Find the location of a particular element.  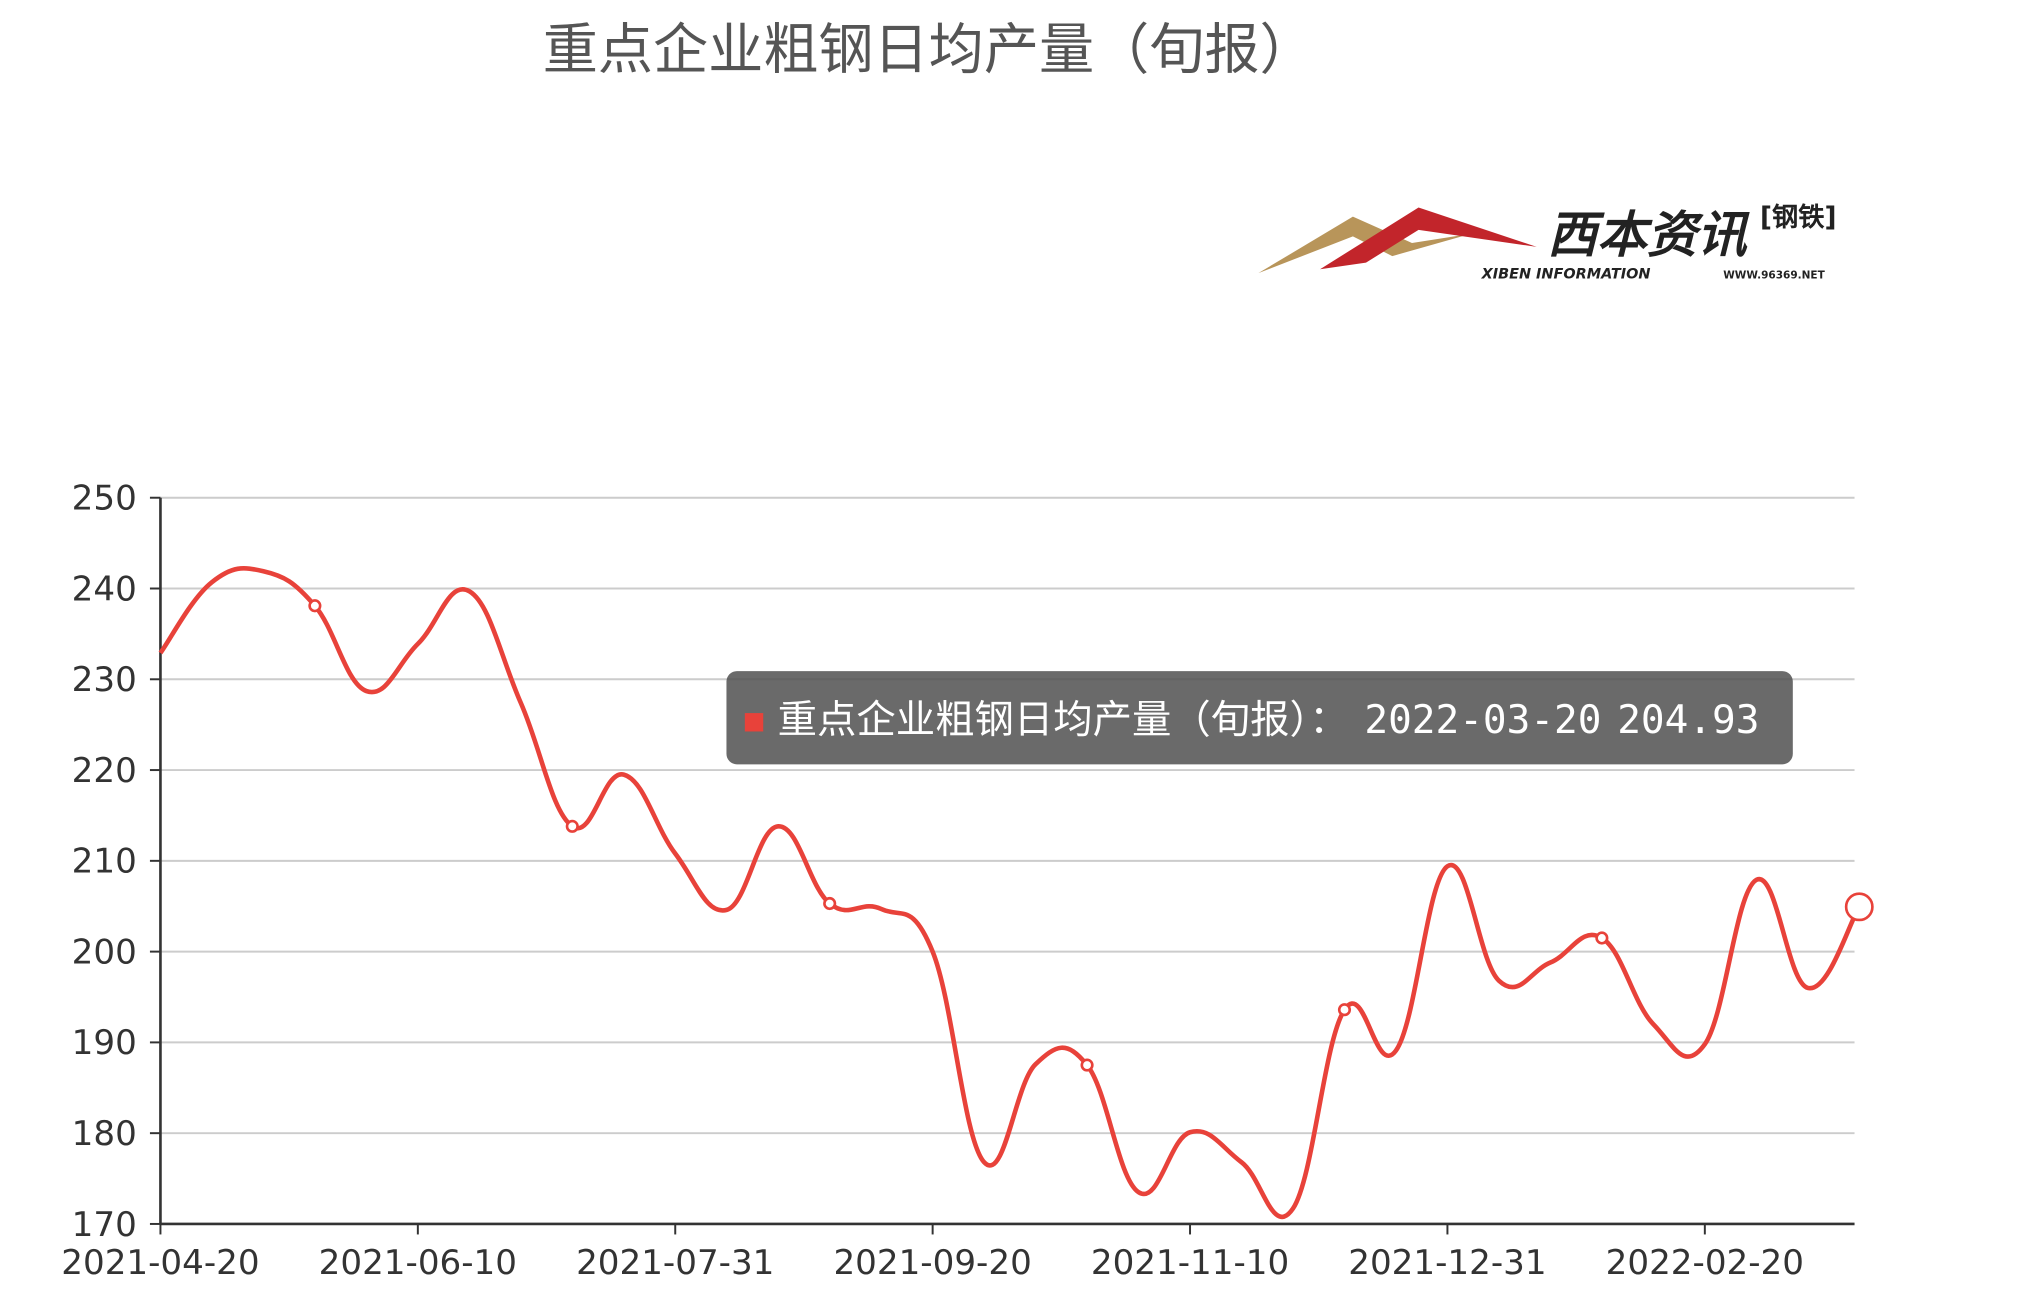

y-tick-label: 190 is located at coordinates (104, 1043).